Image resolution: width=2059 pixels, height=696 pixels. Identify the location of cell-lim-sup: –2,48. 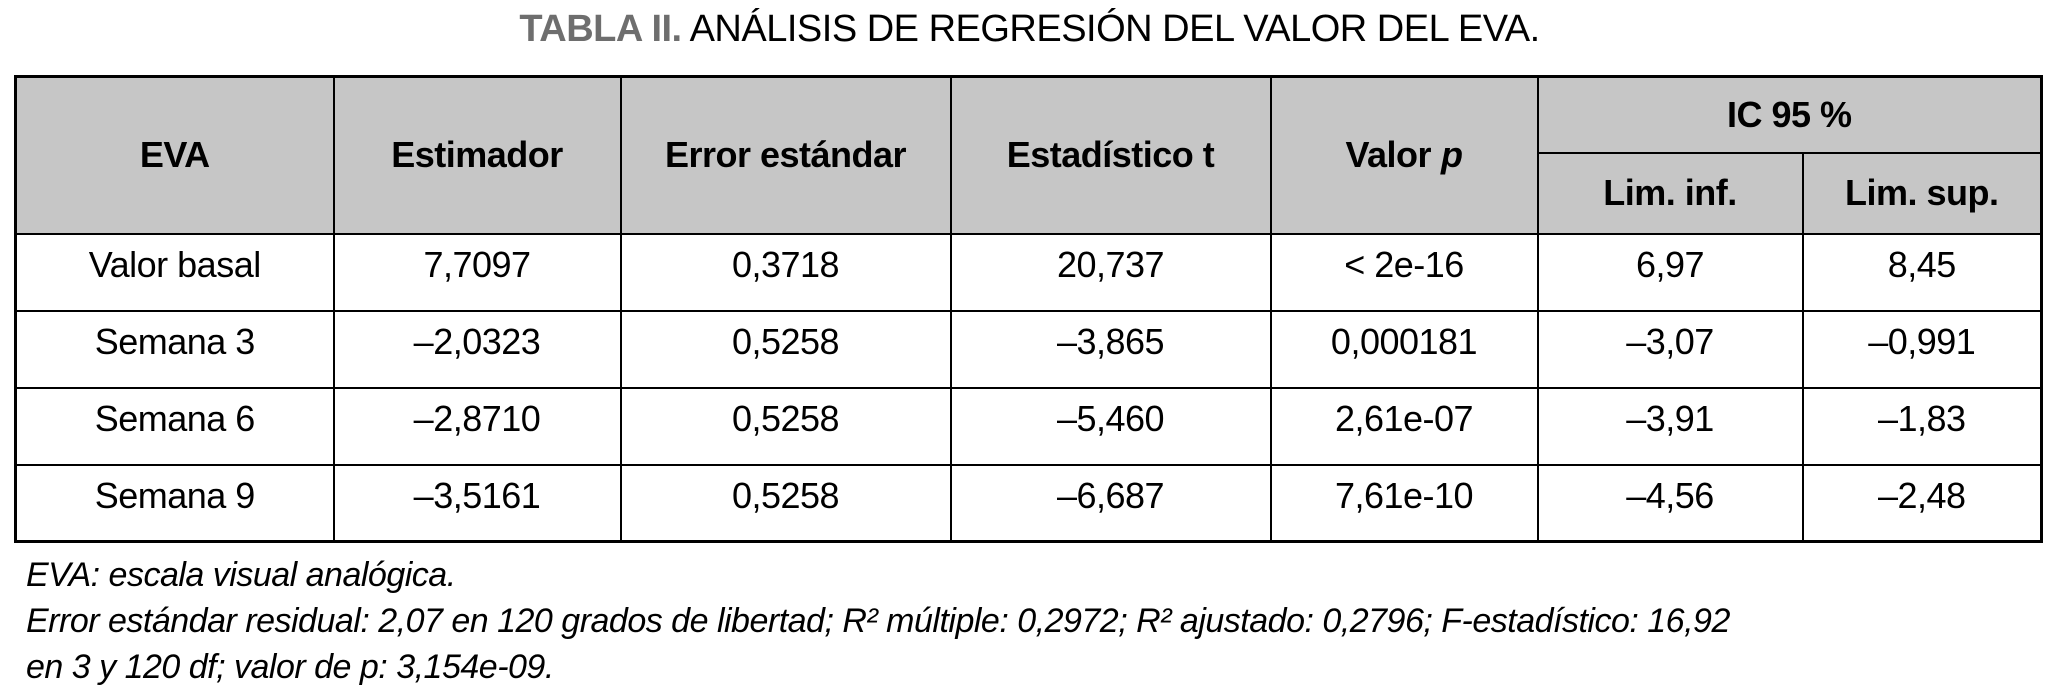
(1922, 503).